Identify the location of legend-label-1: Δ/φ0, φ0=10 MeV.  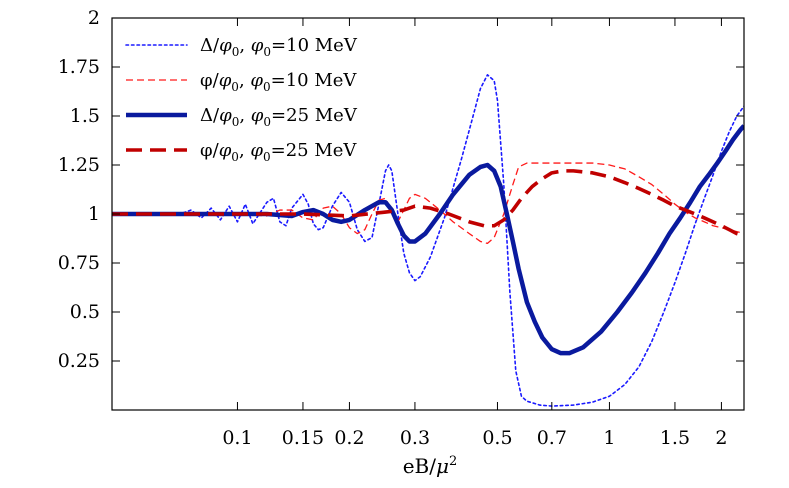
(279, 47).